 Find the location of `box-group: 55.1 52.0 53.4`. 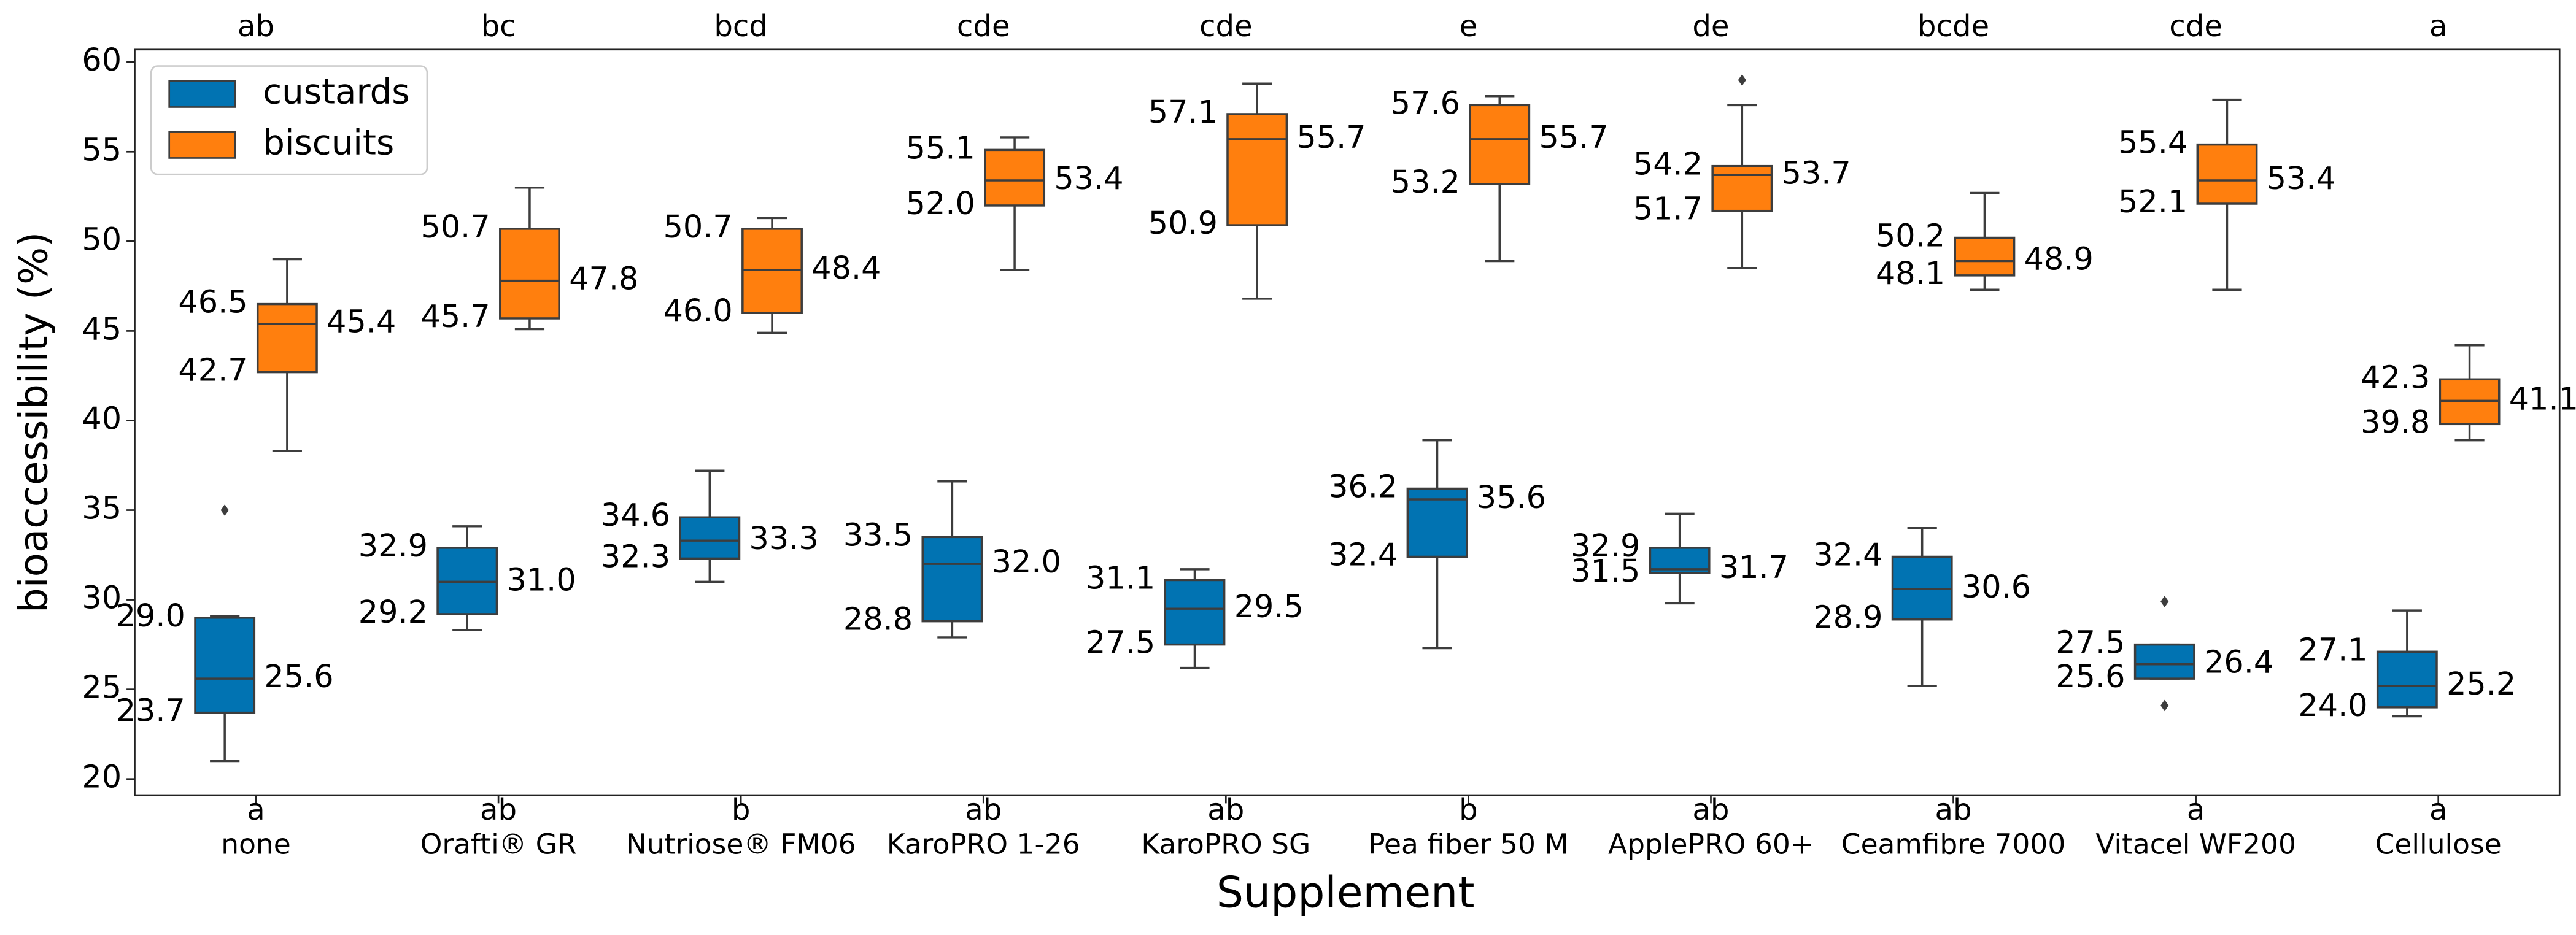

box-group: 55.1 52.0 53.4 is located at coordinates (1015, 200).